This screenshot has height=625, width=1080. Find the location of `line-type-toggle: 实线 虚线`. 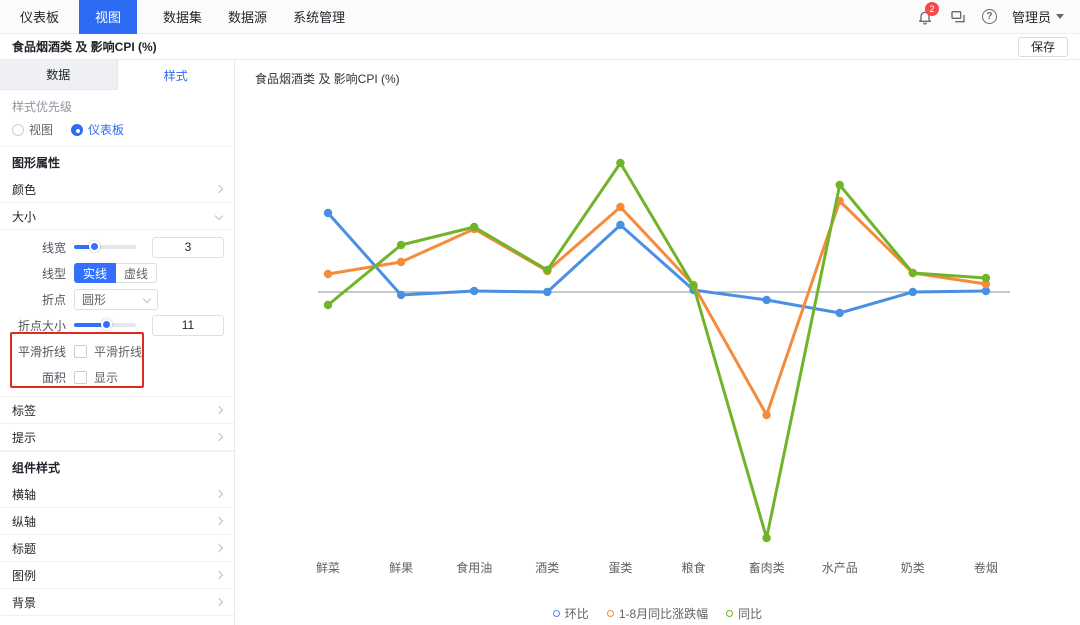

line-type-toggle: 实线 虚线 is located at coordinates (116, 273).